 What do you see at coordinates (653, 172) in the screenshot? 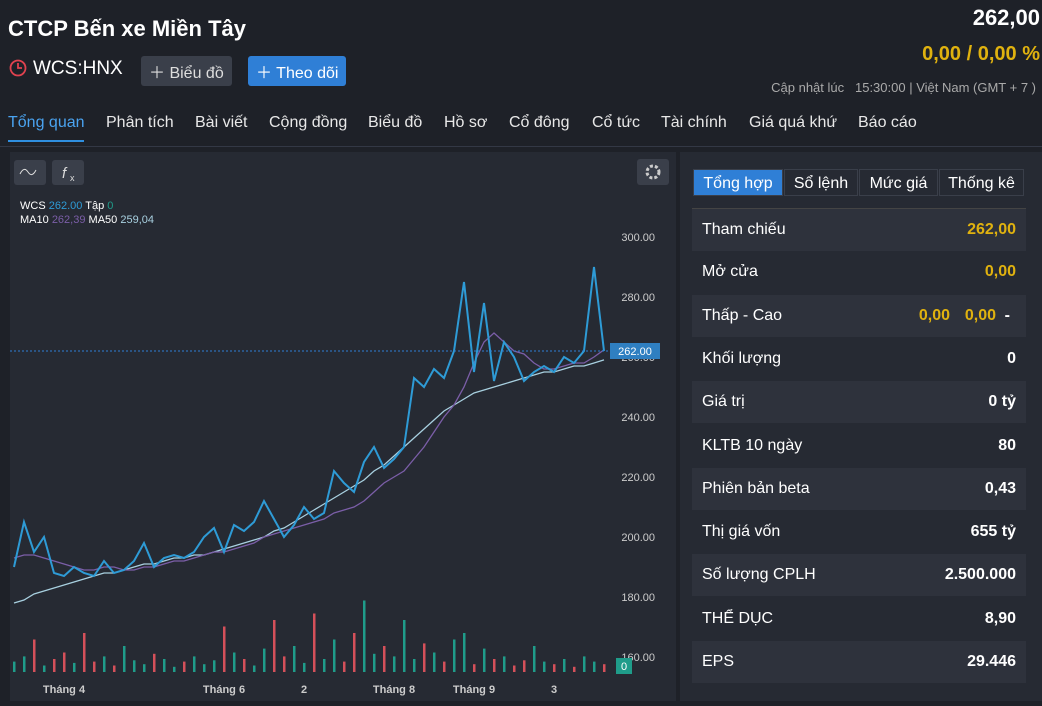
I see `settings` at bounding box center [653, 172].